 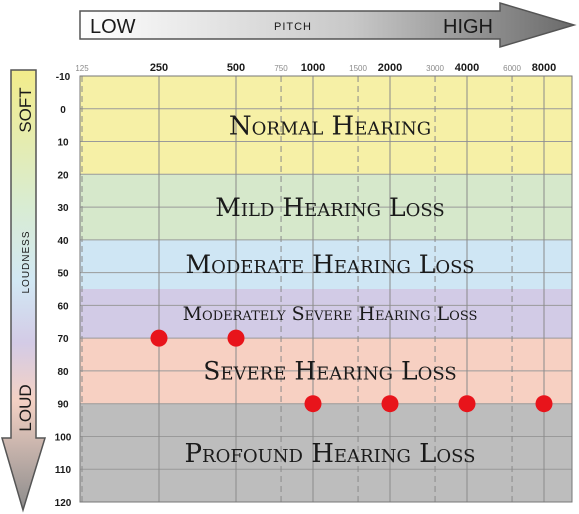 I want to click on x-tick-label: 1000, so click(x=313, y=68).